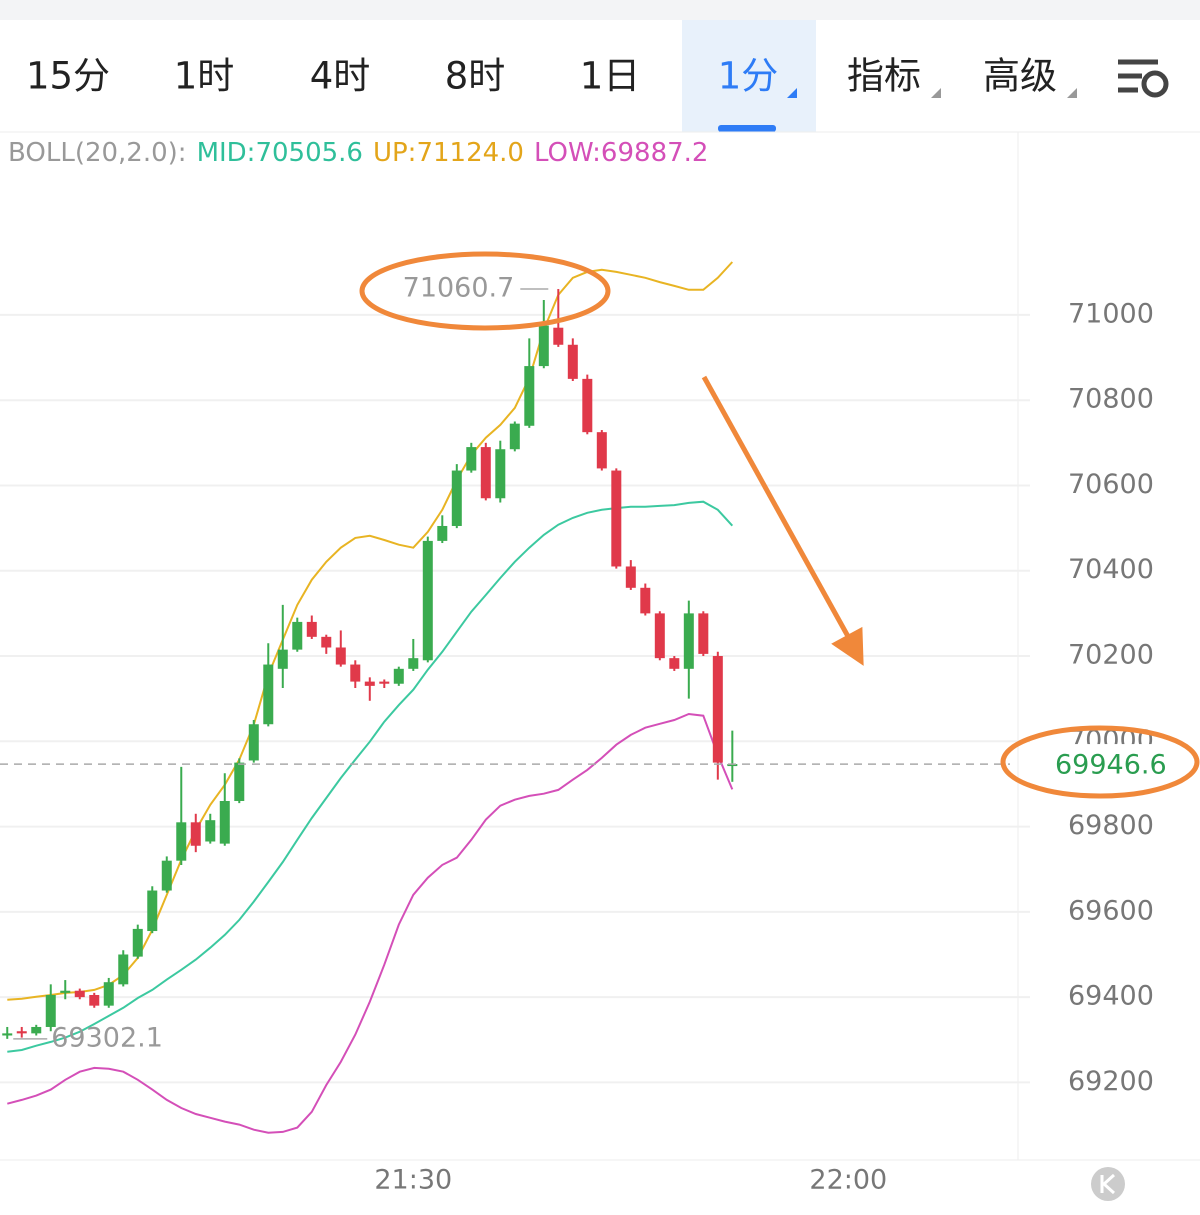 The width and height of the screenshot is (1200, 1215). I want to click on tab: 4时, so click(340, 76).